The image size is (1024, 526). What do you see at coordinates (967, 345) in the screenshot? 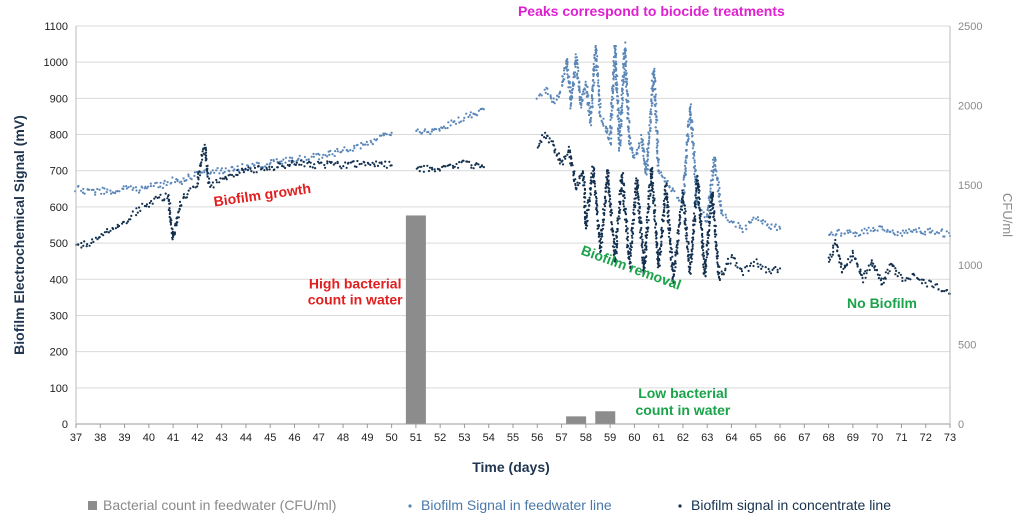
I see `y2-tick-500: 500` at bounding box center [967, 345].